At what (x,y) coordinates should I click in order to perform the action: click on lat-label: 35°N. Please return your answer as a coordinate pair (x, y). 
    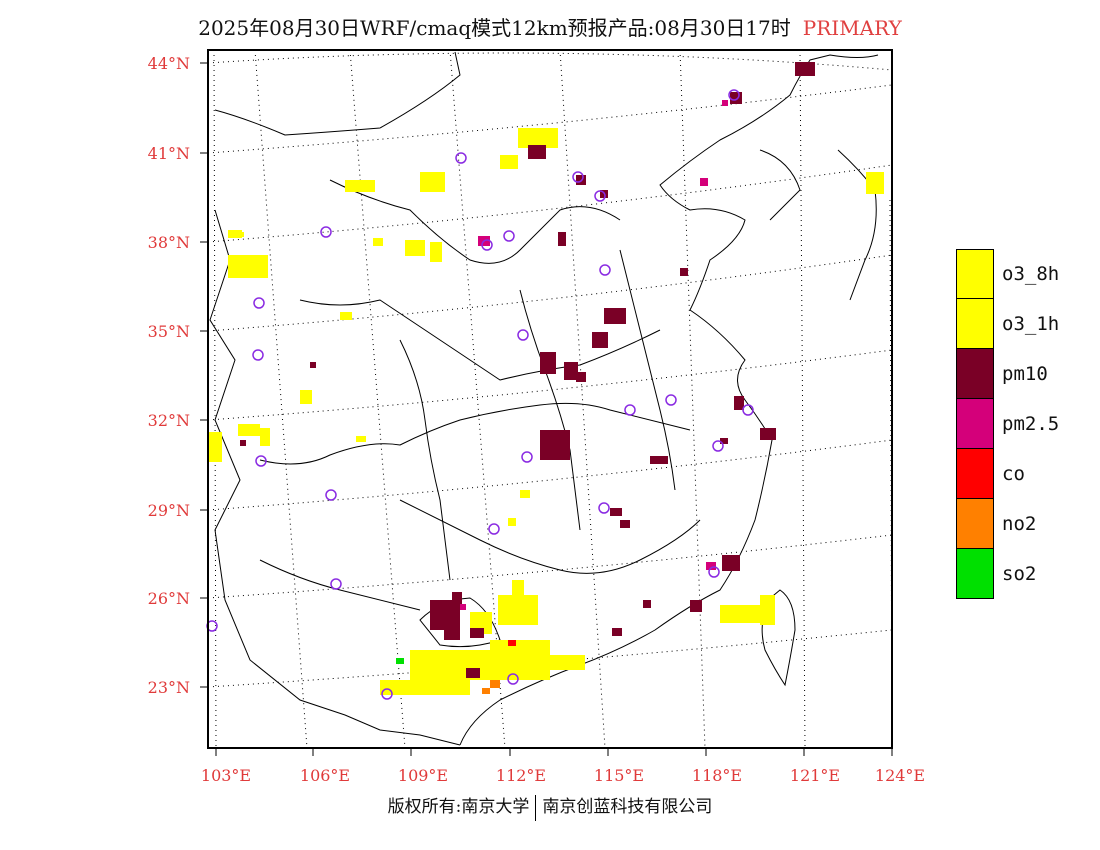
    Looking at the image, I should click on (169, 331).